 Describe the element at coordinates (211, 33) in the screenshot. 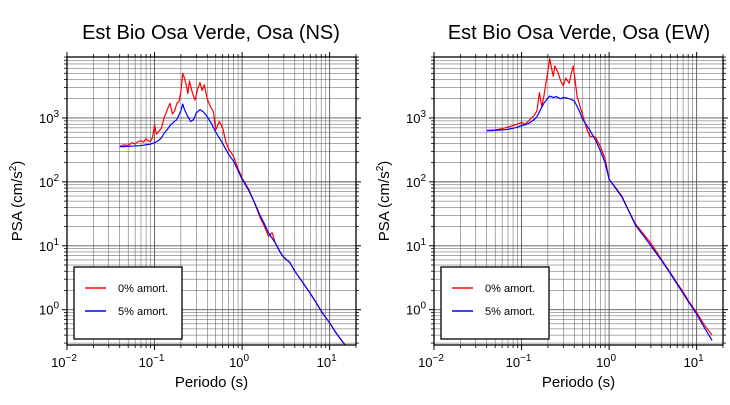

I see `chart-title: Est Bio Osa Verde, Osa (NS)` at that location.